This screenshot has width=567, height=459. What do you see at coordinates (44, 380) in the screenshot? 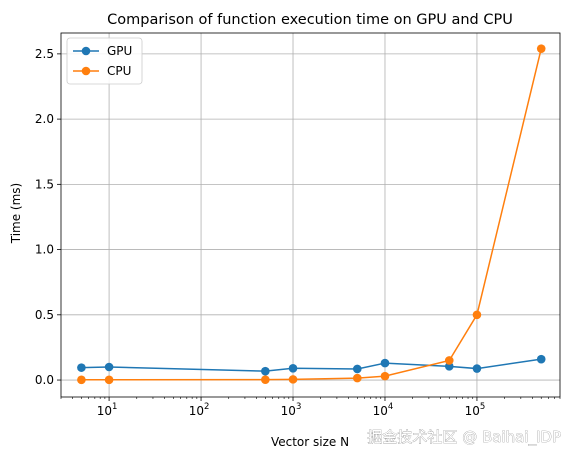
I see `y-tick-label: 0.0` at bounding box center [44, 380].